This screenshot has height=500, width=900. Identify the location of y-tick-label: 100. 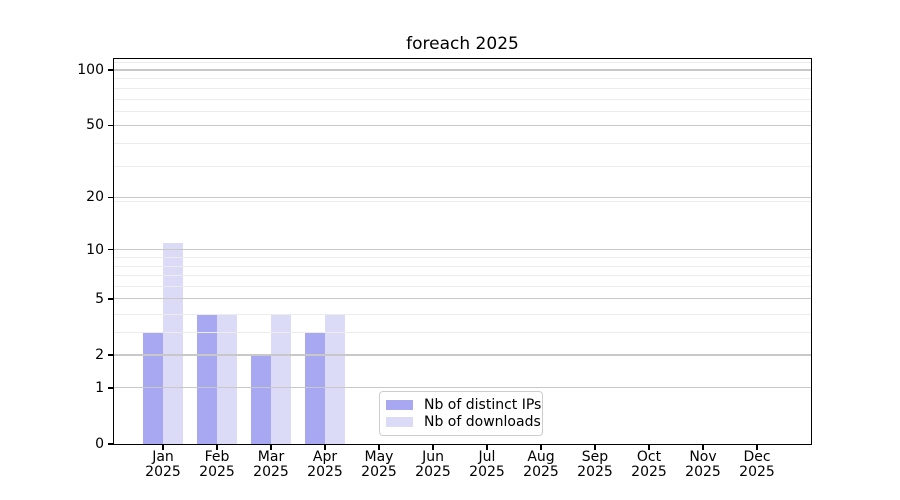
(90, 69).